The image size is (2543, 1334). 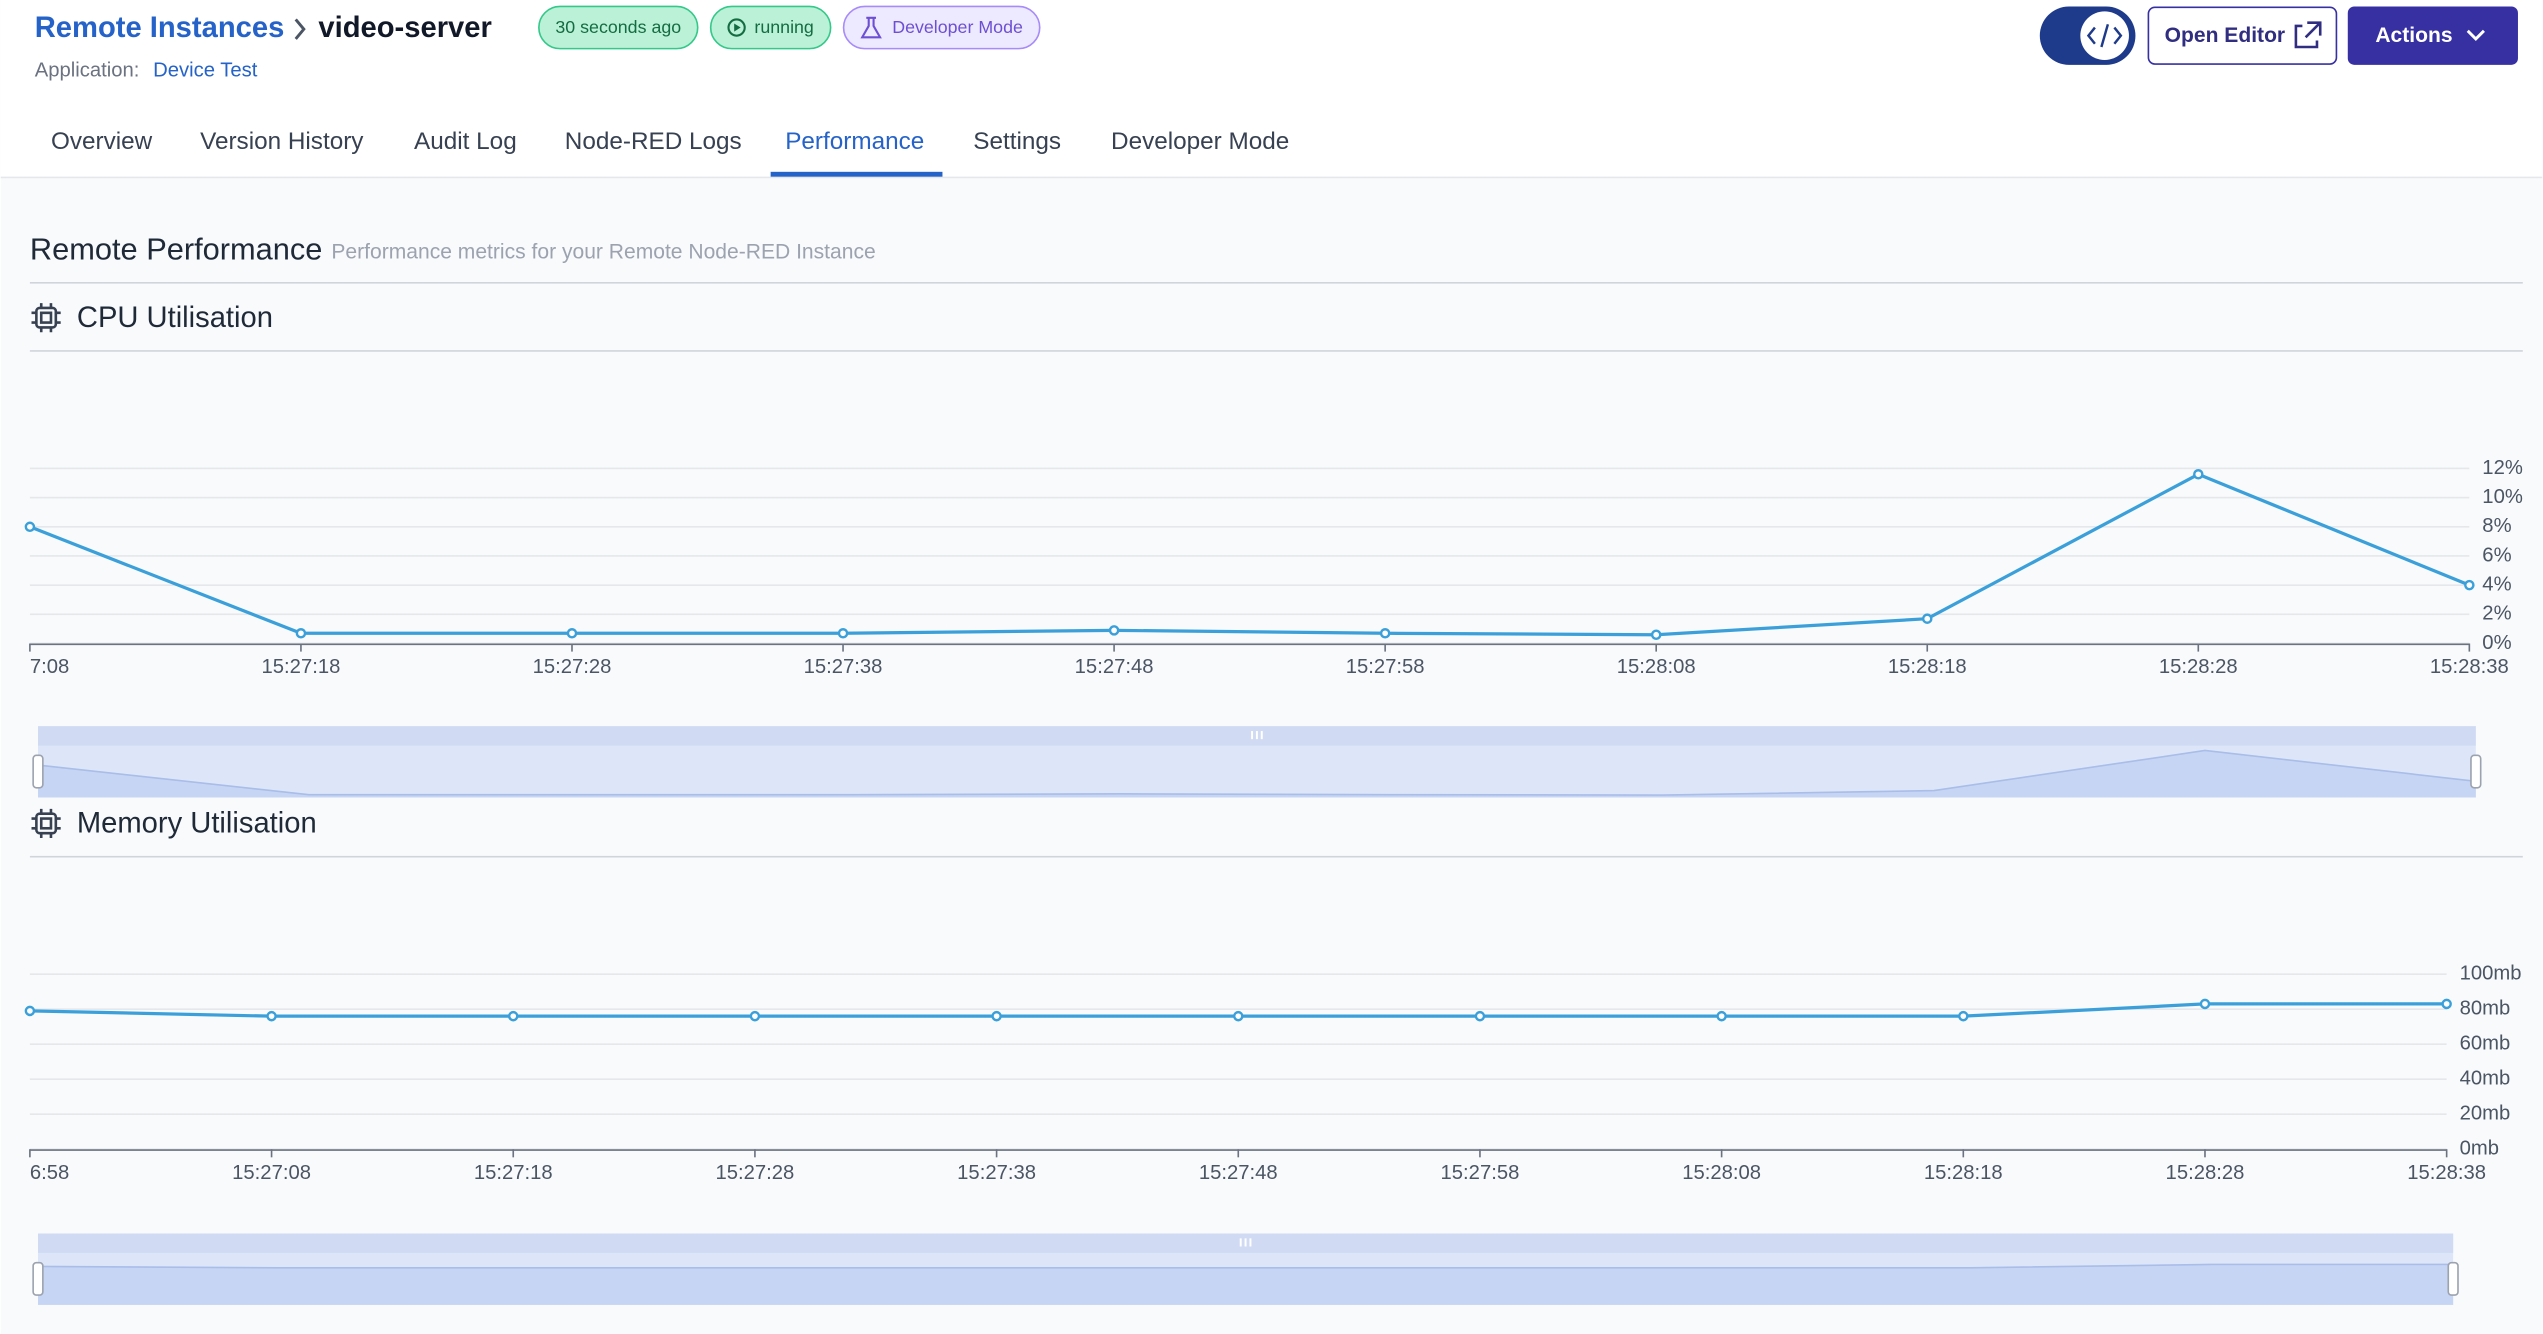 I want to click on y-tick-label: 80mb, so click(x=2485, y=1009).